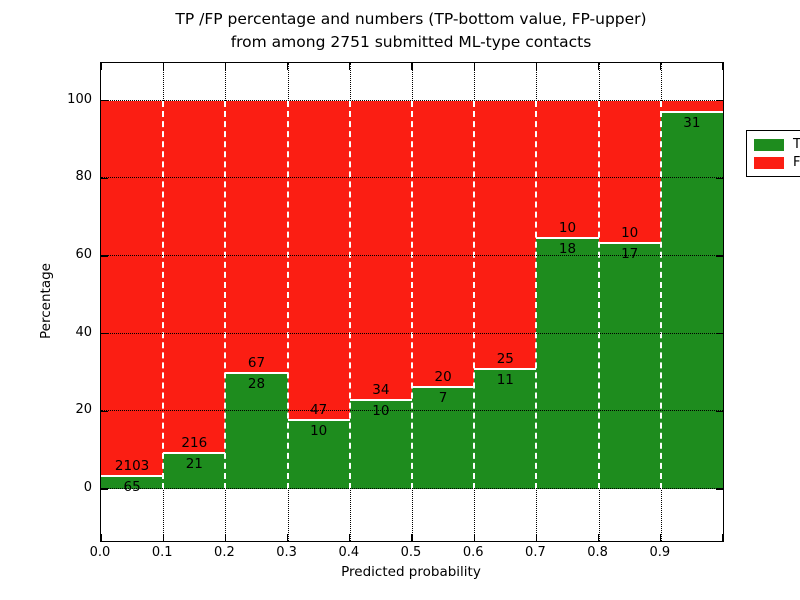  I want to click on fp-count-label: 67, so click(256, 363).